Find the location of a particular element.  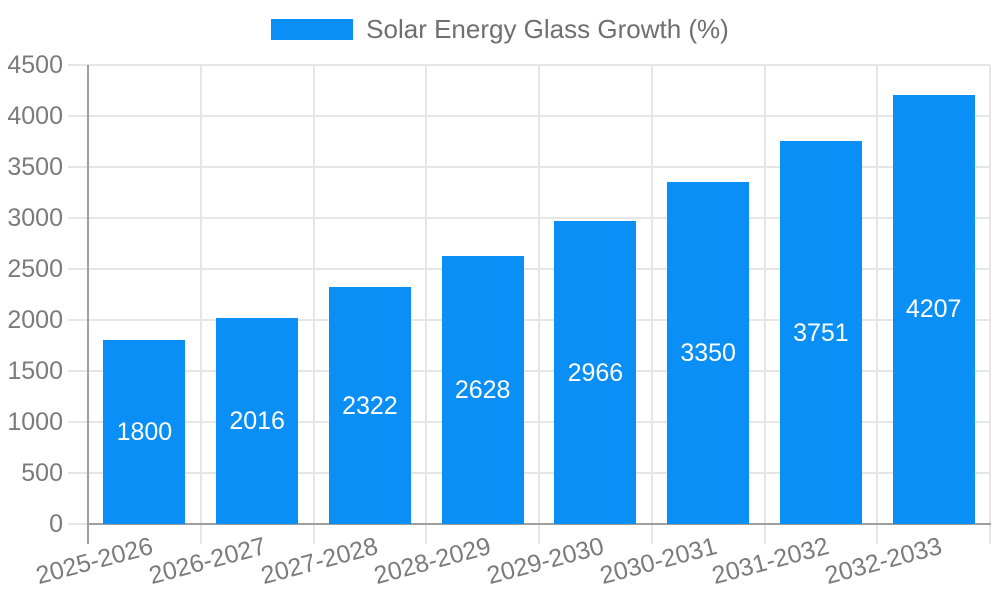

y-axis-label: 1000 is located at coordinates (35, 422).